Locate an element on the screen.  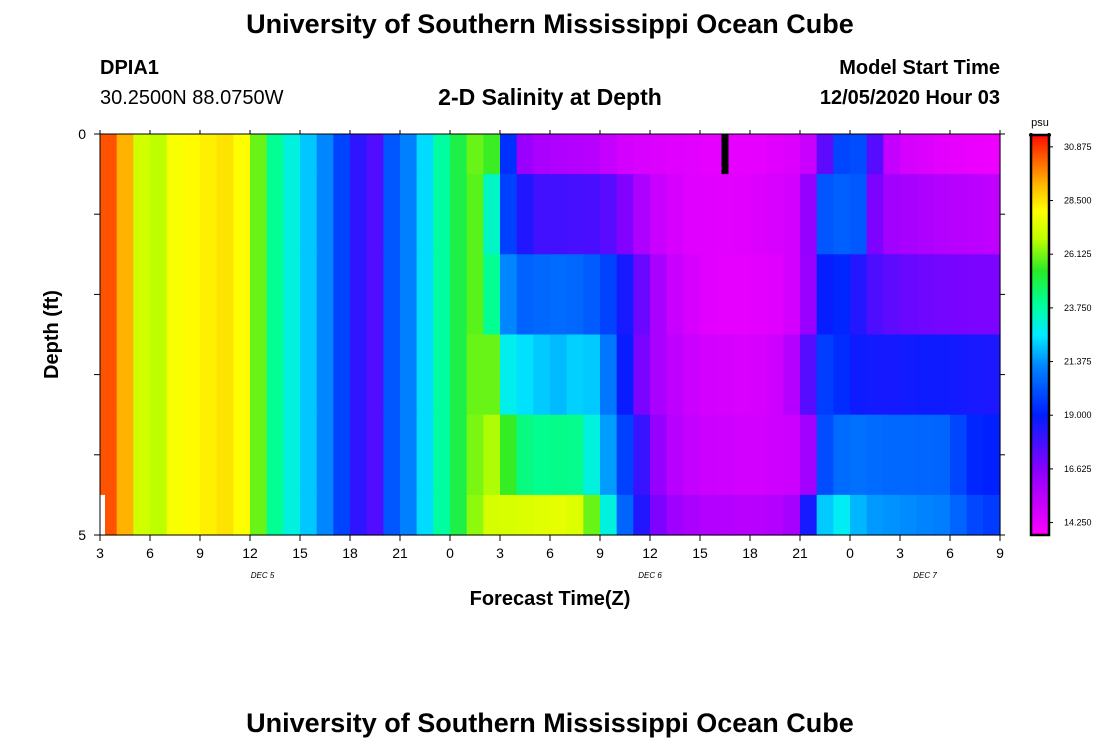
heatmap-cell-layer5-h8 is located at coordinates (242, 455).